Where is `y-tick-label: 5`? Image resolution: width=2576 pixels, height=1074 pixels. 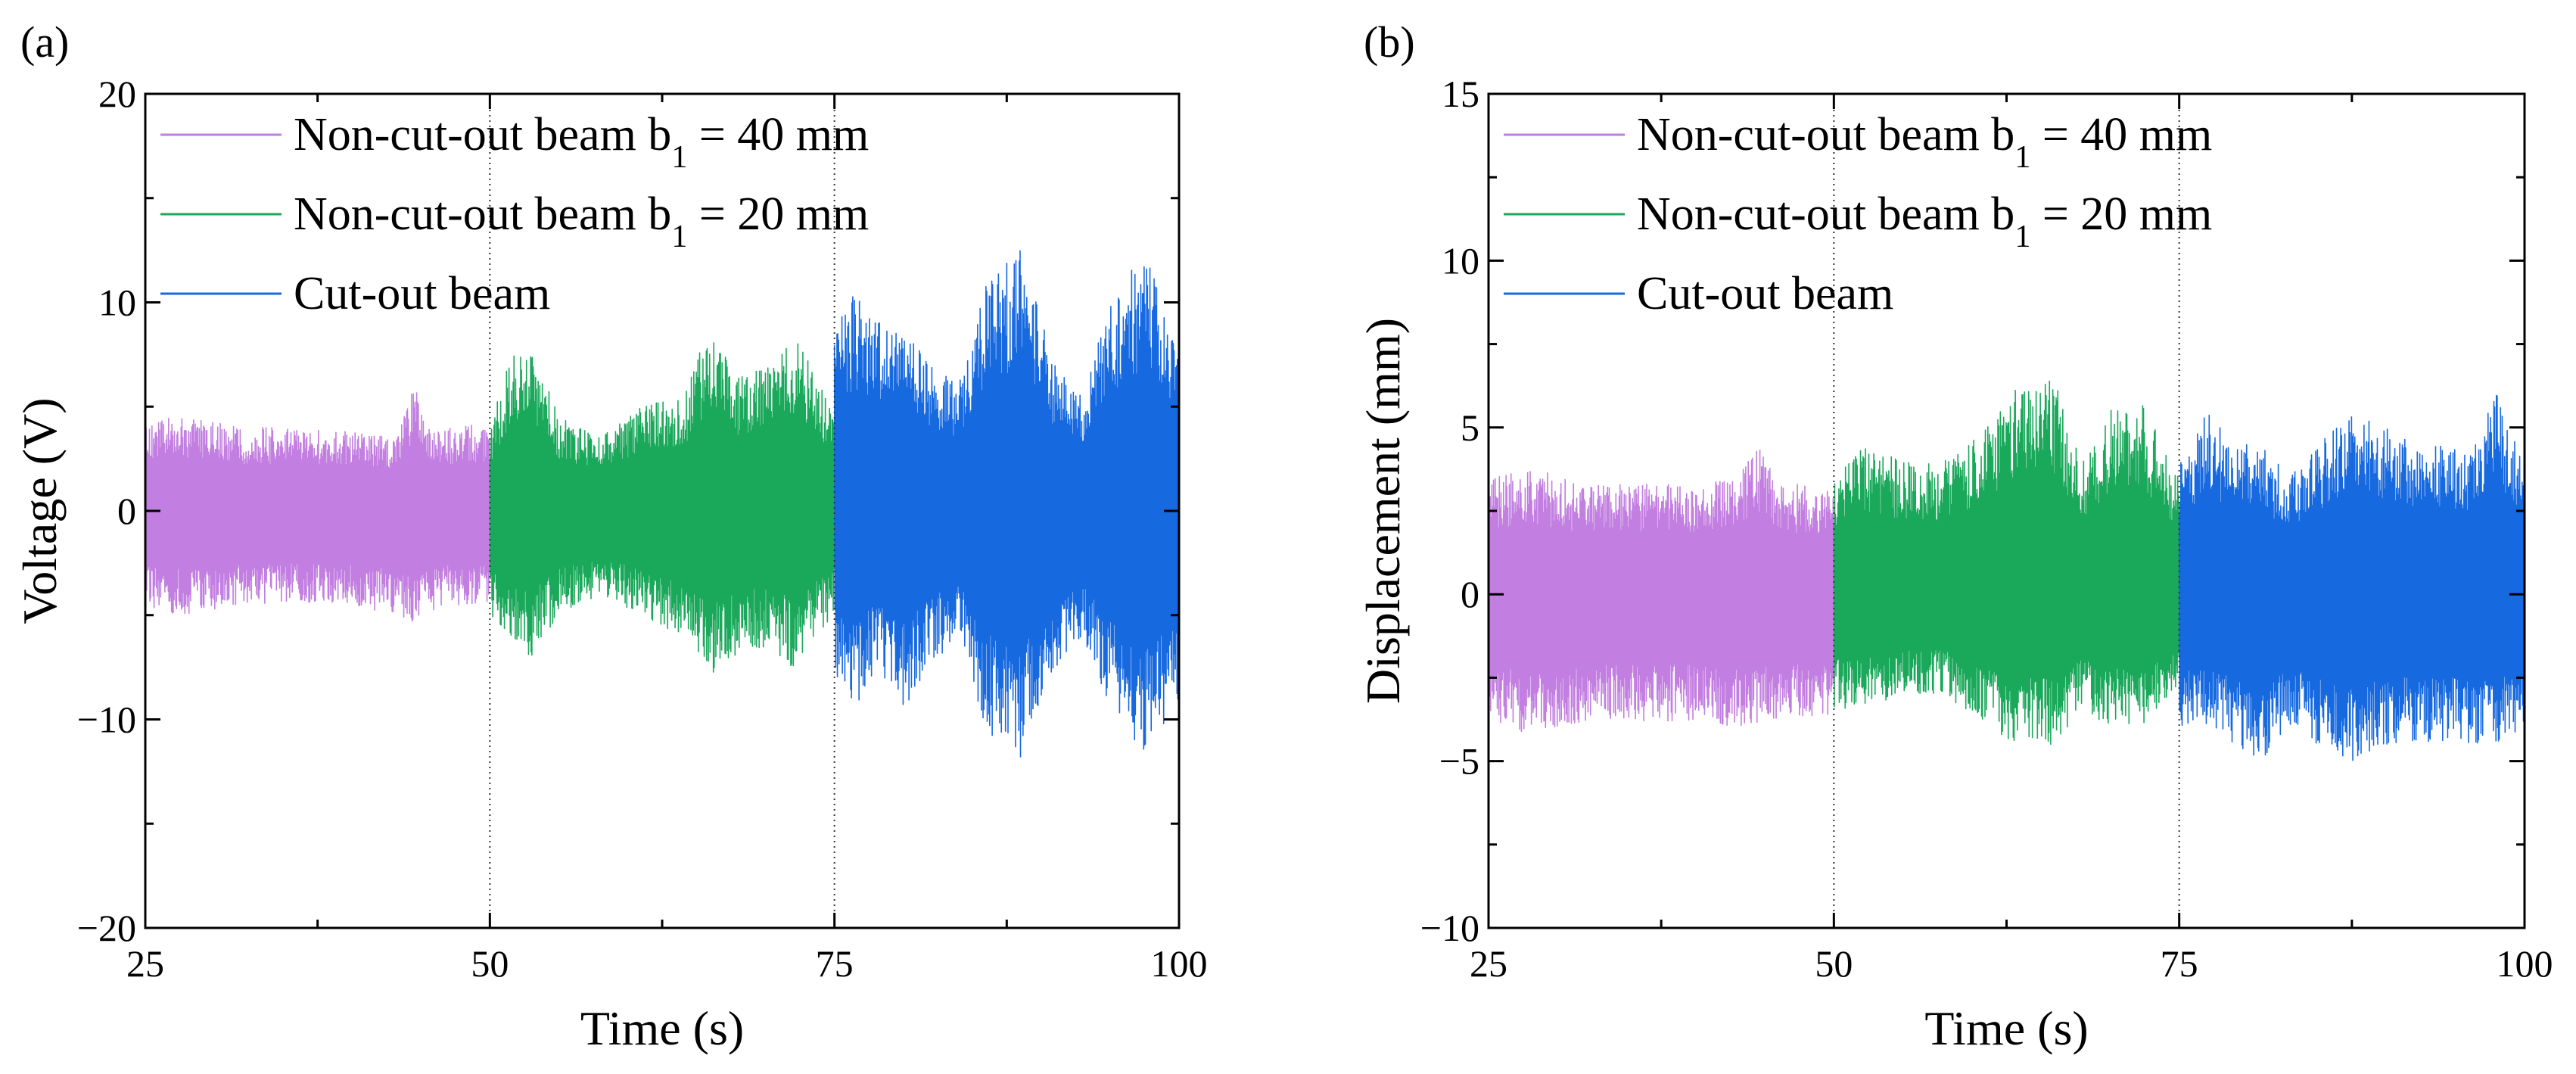
y-tick-label: 5 is located at coordinates (1470, 428).